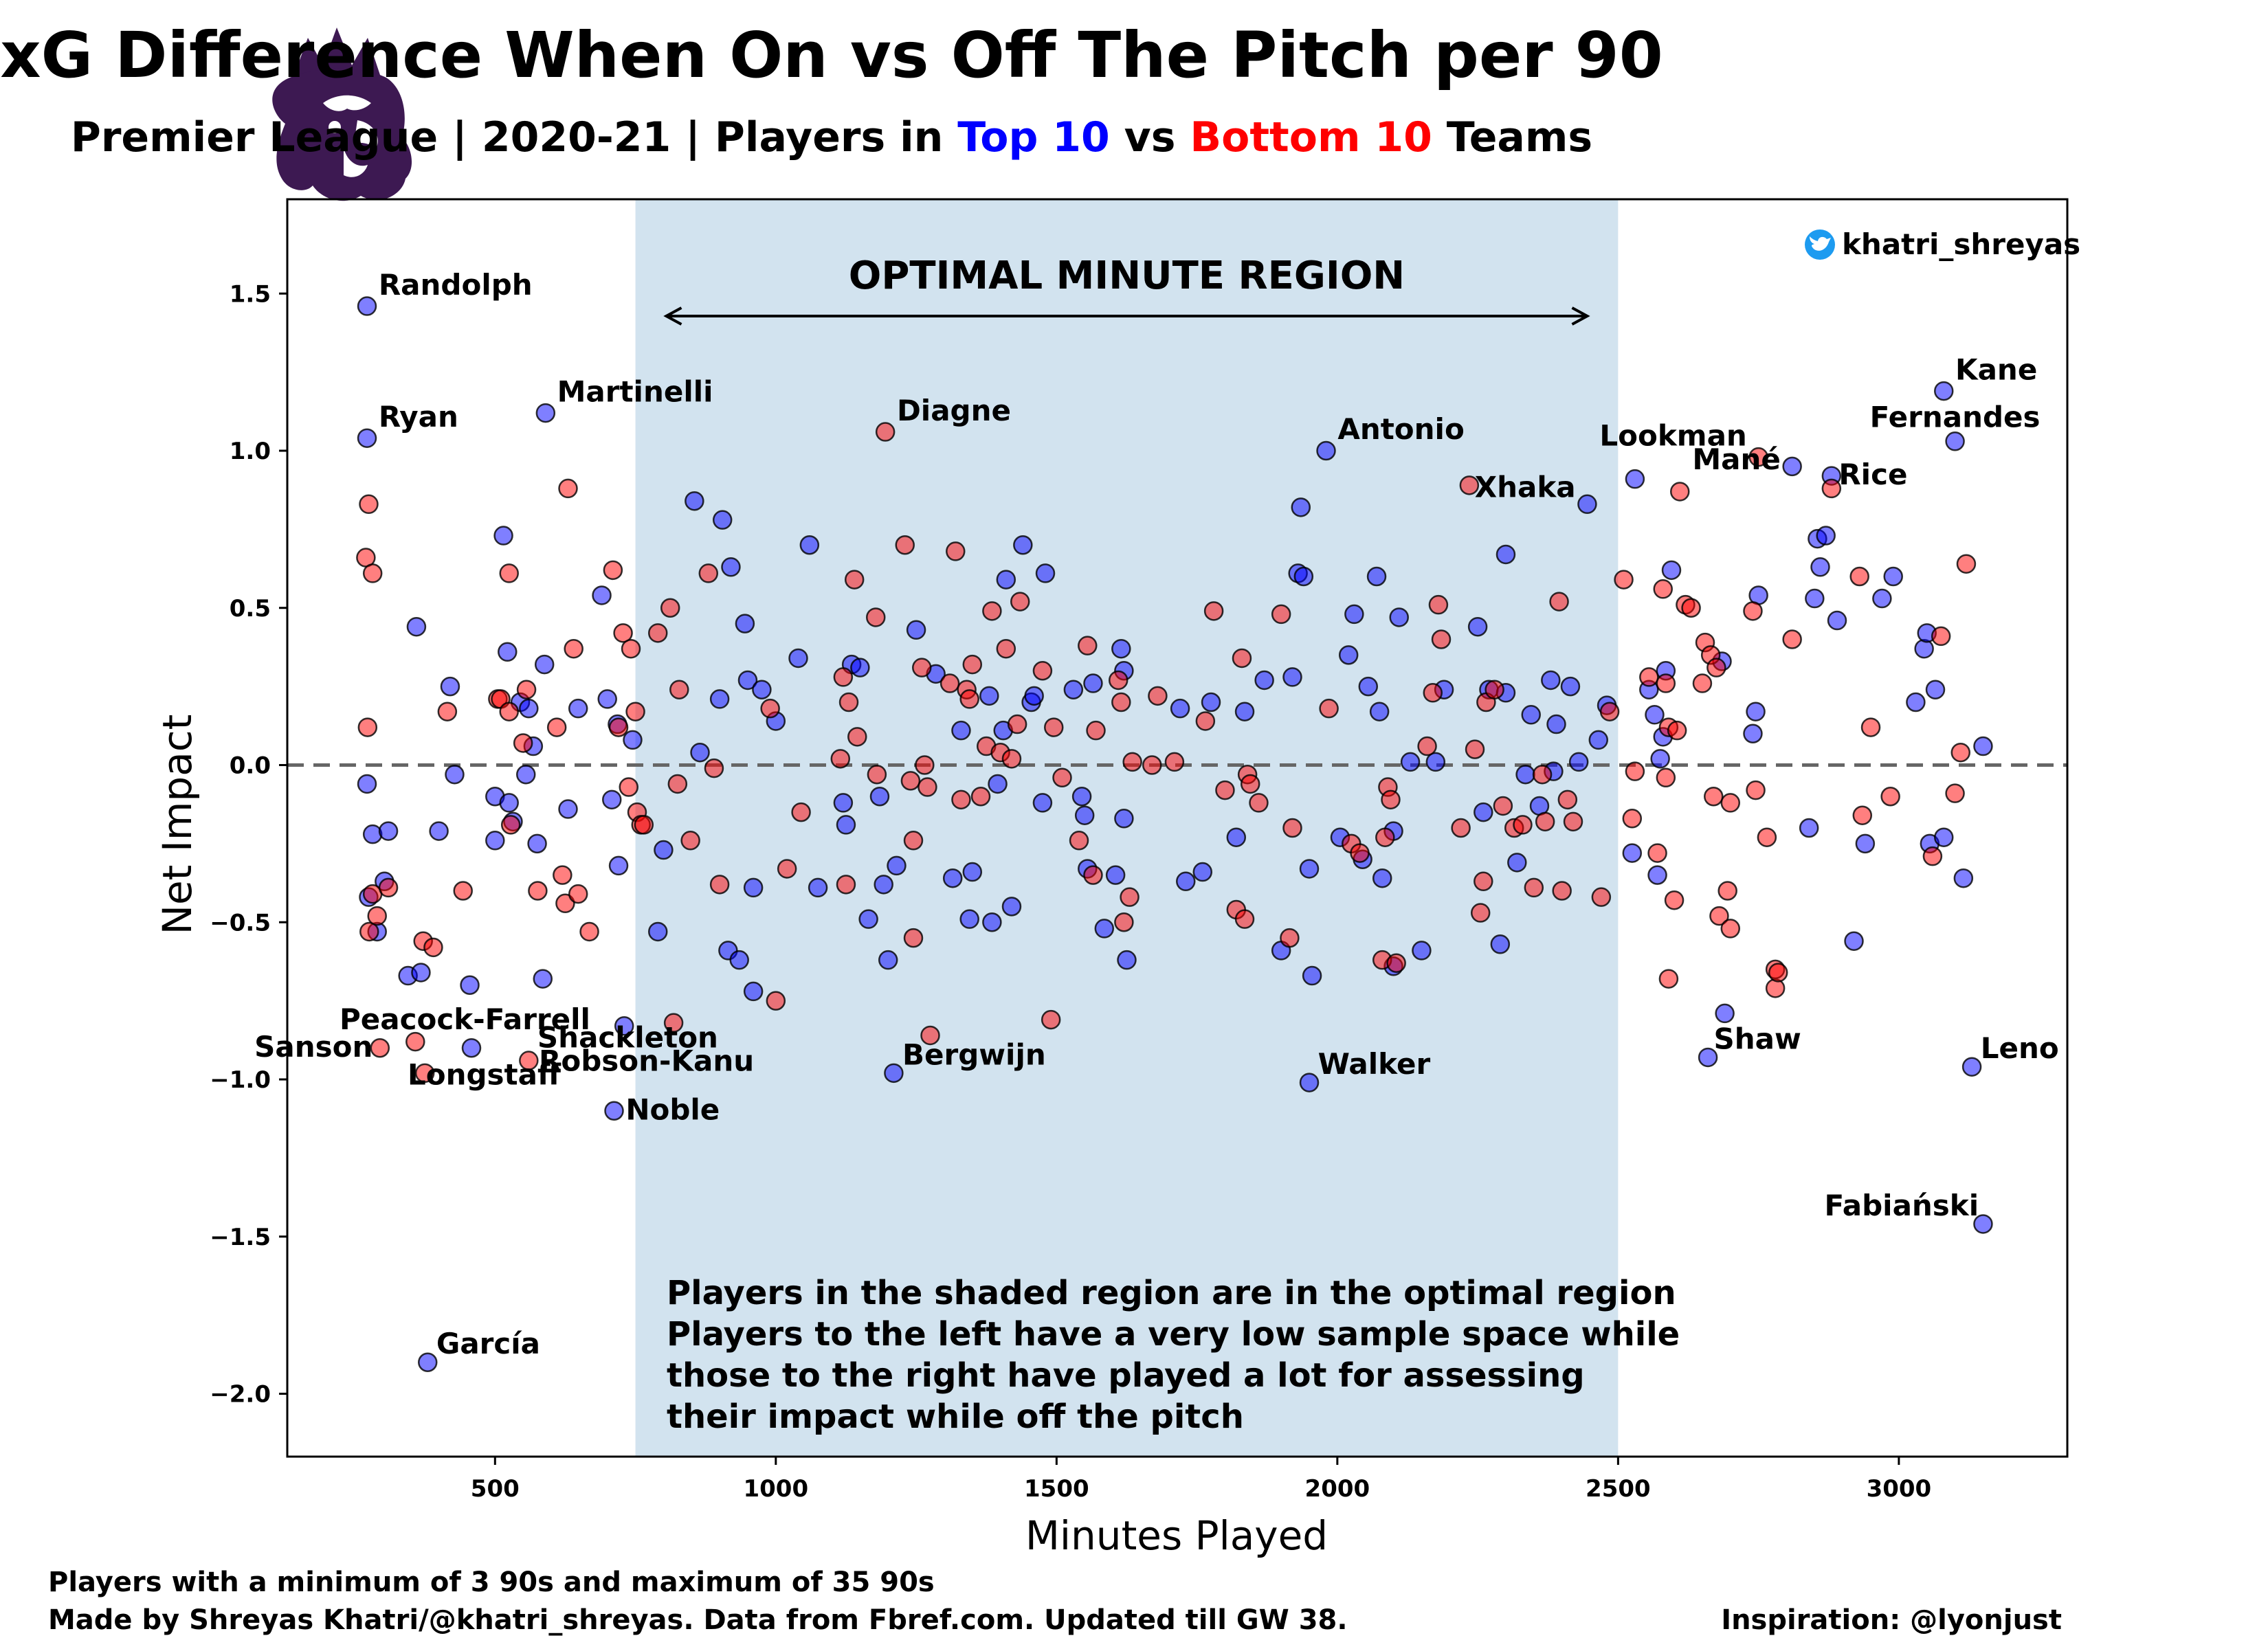  I want to click on arrow-right-head, so click(1581, 316).